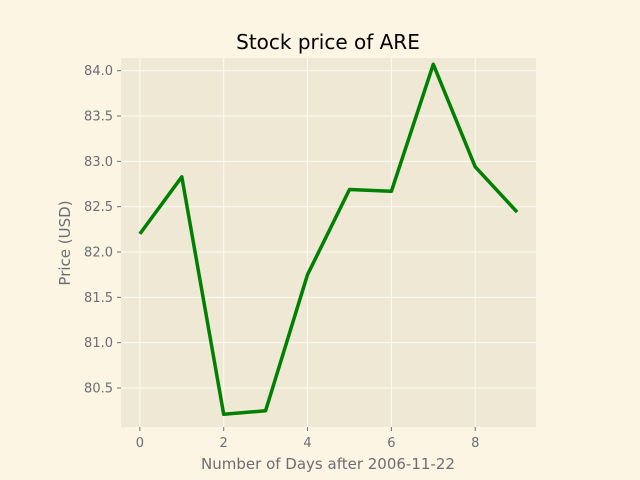  Describe the element at coordinates (328, 464) in the screenshot. I see `x-axis-label: Number of Days after 2006-11-22` at that location.